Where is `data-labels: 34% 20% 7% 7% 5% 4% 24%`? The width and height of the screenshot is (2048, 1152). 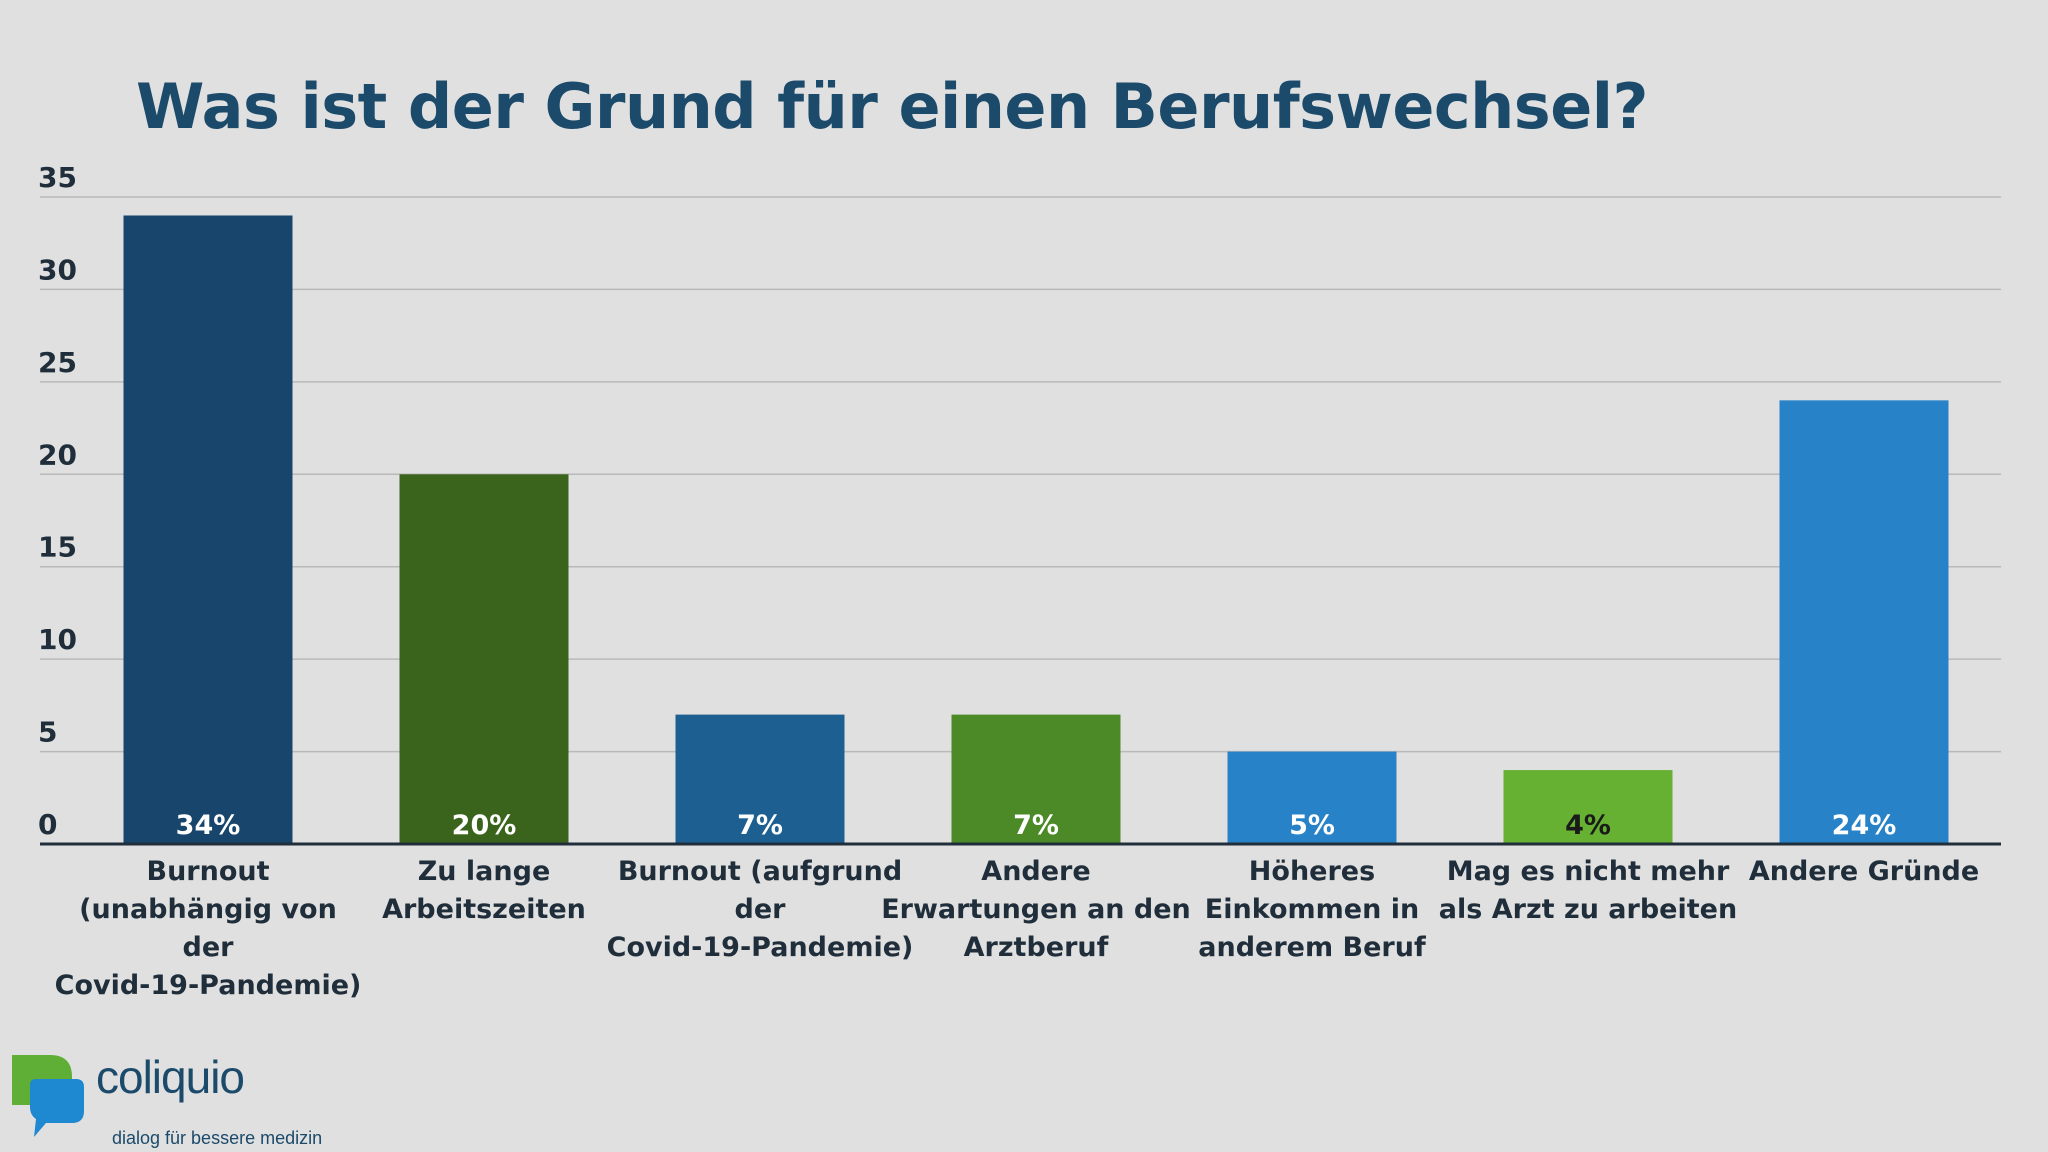
data-labels: 34% 20% 7% 7% 5% 4% 24% is located at coordinates (1036, 825).